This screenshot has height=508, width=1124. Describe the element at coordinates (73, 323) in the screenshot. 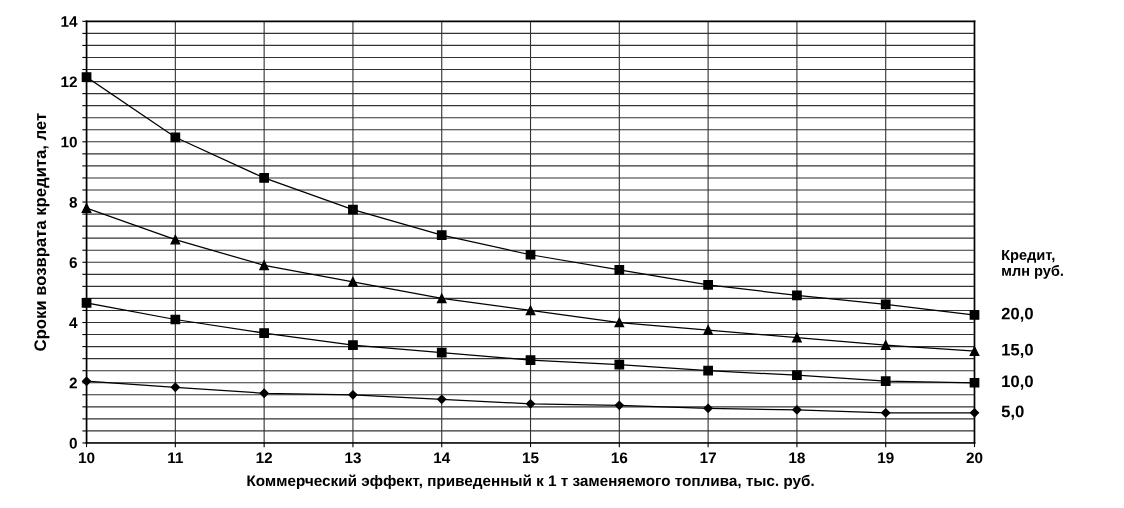

I see `y-tick-label: 4` at that location.